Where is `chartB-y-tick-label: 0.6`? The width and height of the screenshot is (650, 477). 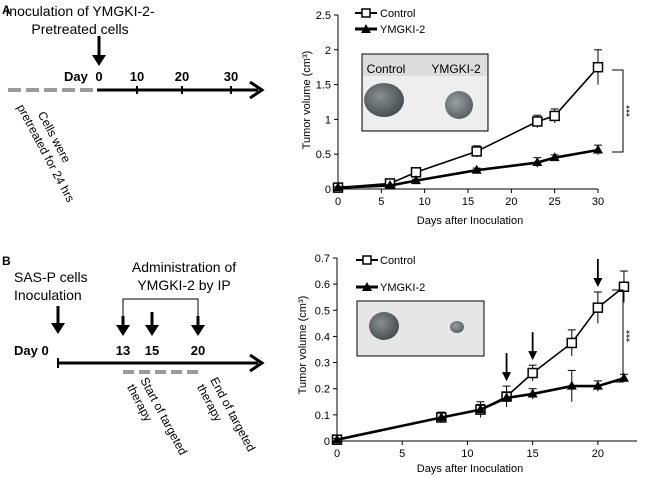
chartB-y-tick-label: 0.6 is located at coordinates (322, 285).